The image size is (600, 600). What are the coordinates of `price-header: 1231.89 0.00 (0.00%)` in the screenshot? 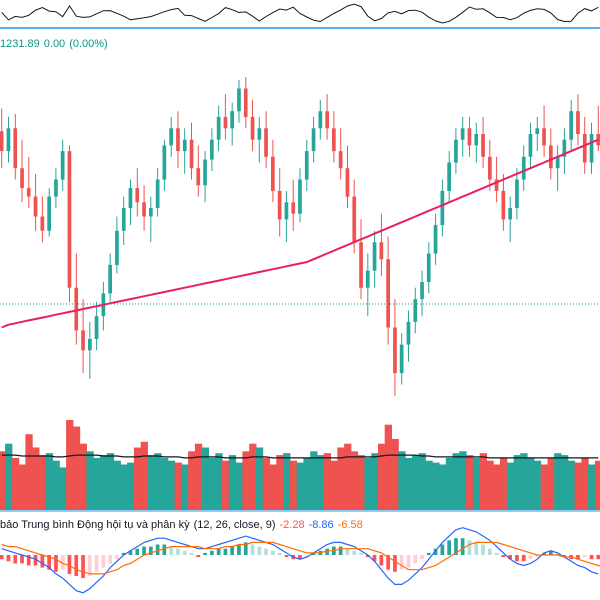 It's located at (56, 44).